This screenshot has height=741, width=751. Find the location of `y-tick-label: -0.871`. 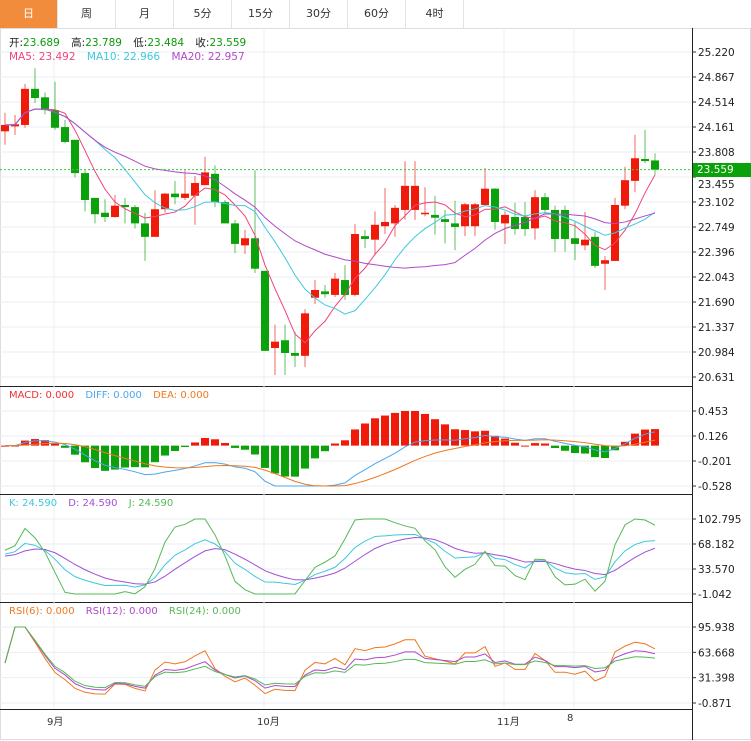

y-tick-label: -0.871 is located at coordinates (715, 704).